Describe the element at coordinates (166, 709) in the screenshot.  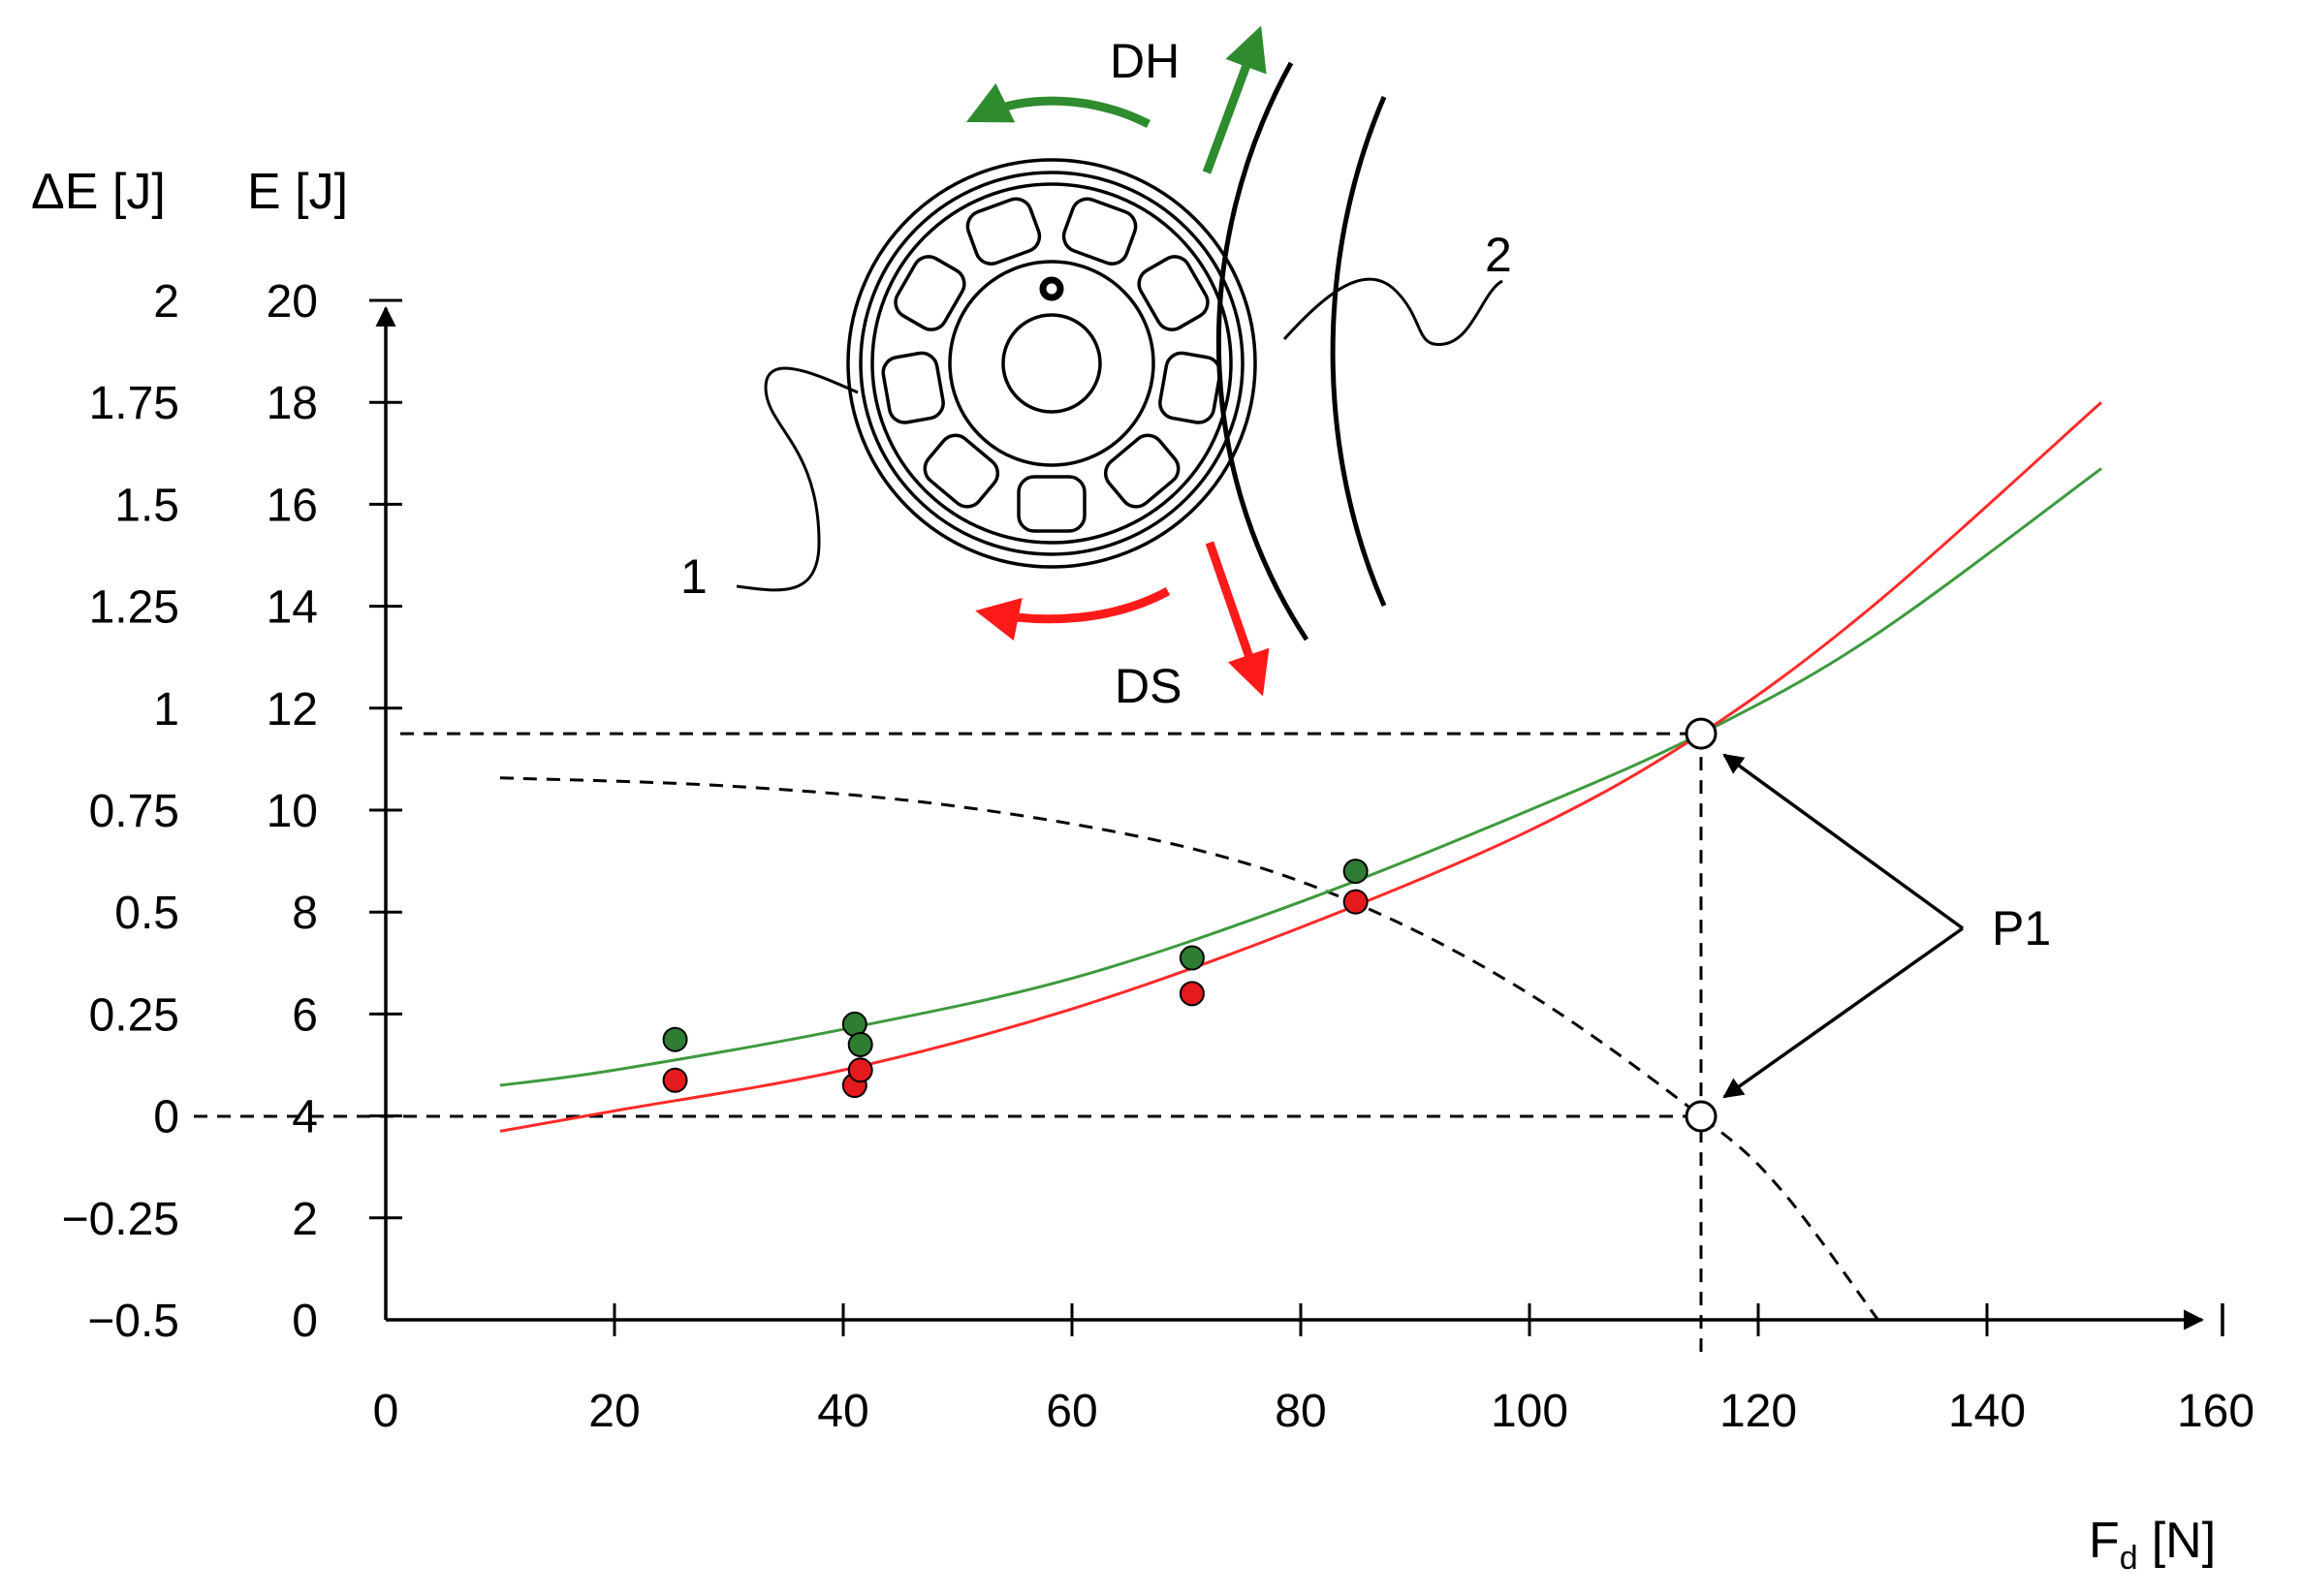
I see `left-y-tick-label: 1` at that location.